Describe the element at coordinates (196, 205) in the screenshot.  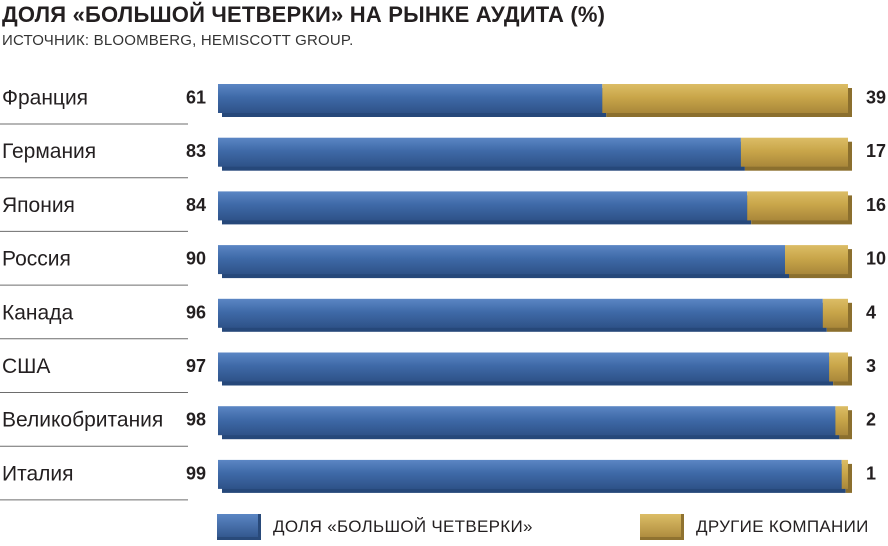
I see `big-four-value-label: 84` at that location.